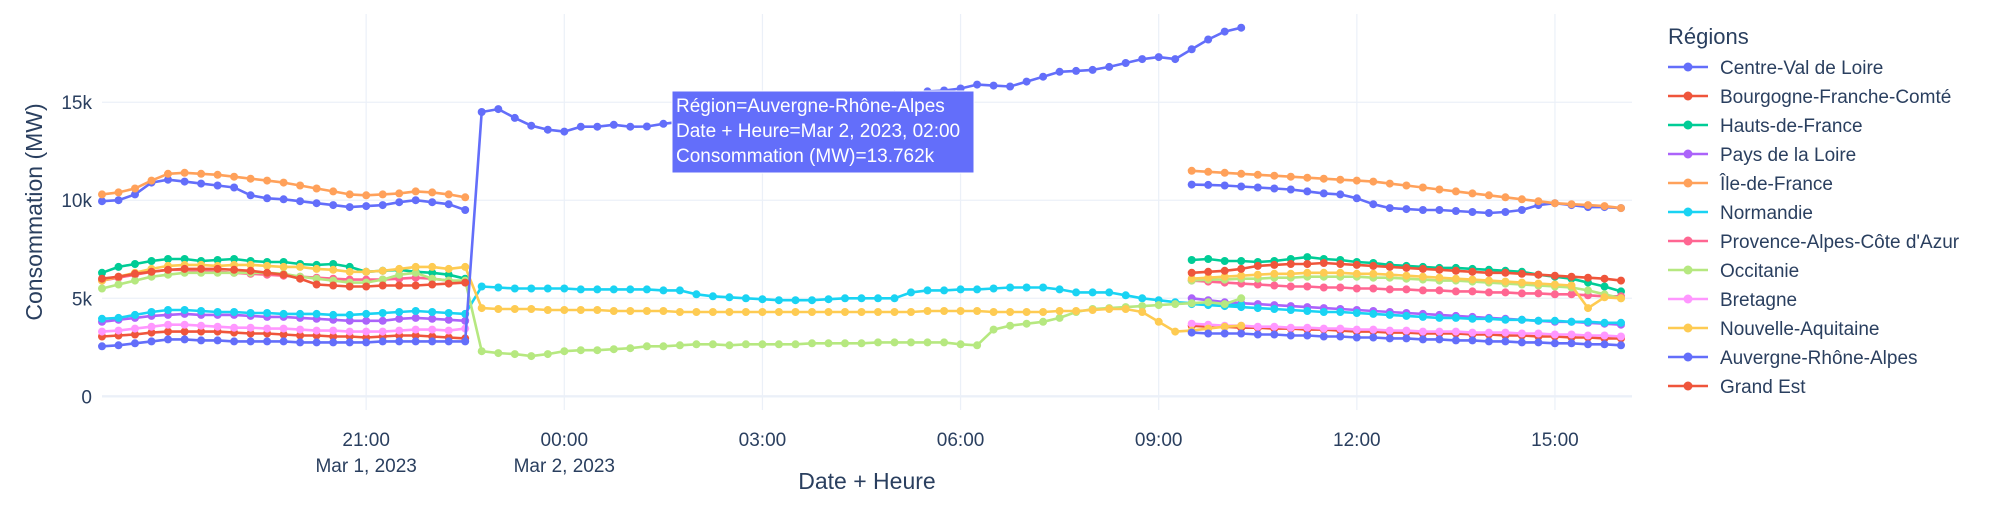 Image resolution: width=2000 pixels, height=508 pixels. Describe the element at coordinates (1774, 329) in the screenshot. I see `legend-item-nouvelle-aquitaine: Nouvelle-Aquitaine` at that location.